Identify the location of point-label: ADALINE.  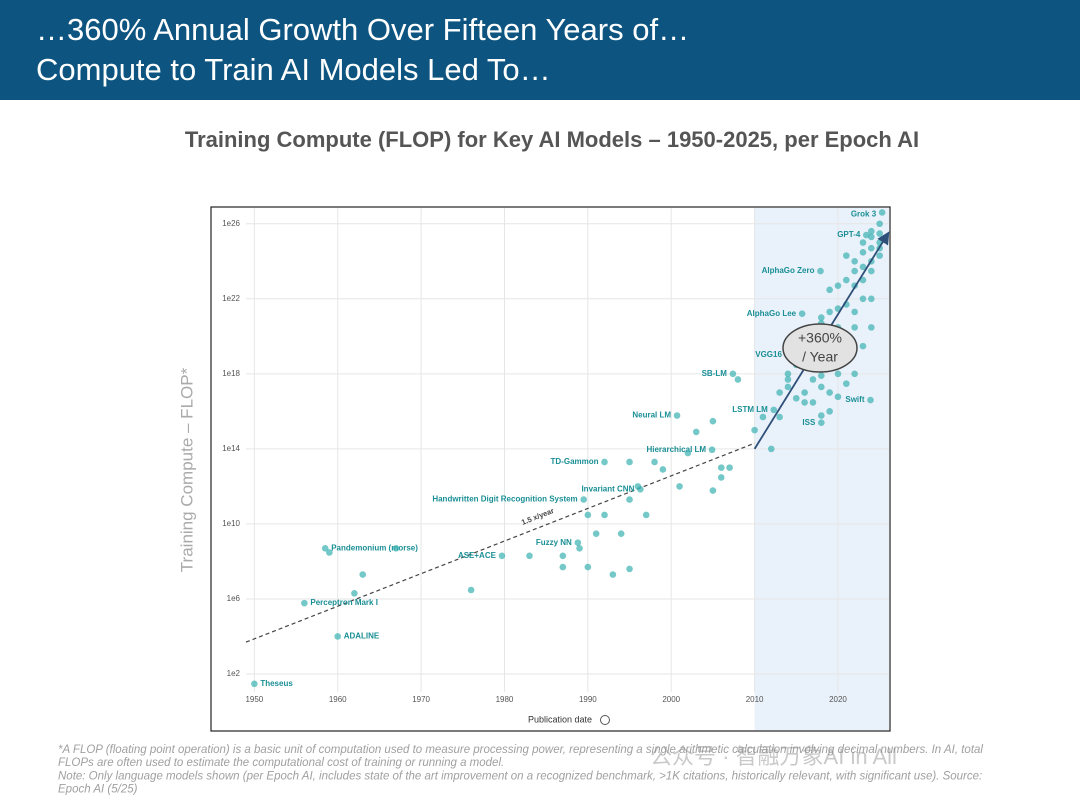
(362, 636).